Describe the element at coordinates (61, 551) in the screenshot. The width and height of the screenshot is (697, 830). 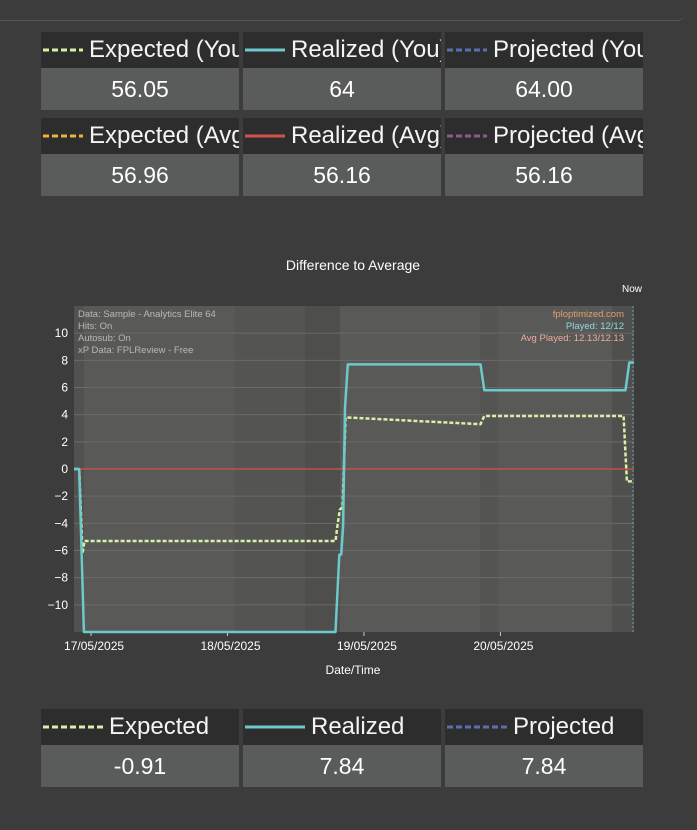
I see `y-tick-label: −6` at that location.